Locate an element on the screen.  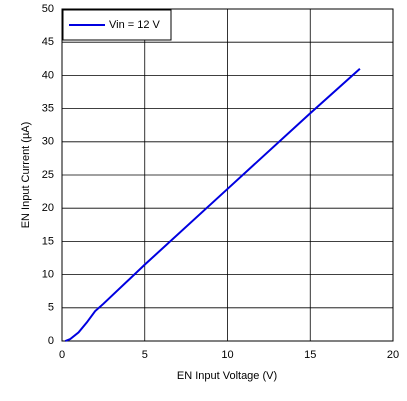
y-tick-label: 20 is located at coordinates (48, 208).